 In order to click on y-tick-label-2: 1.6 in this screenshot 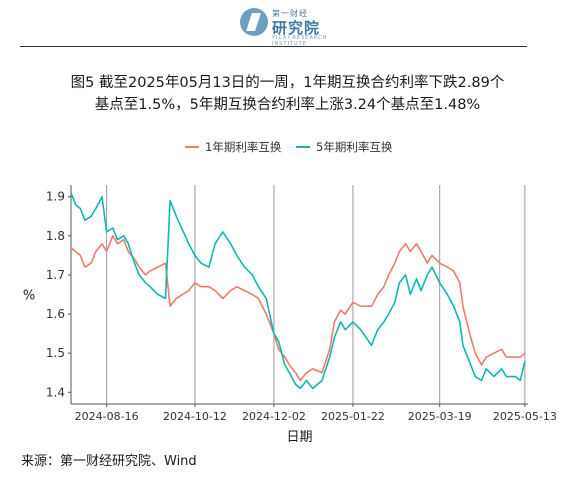, I will do `click(55, 314)`.